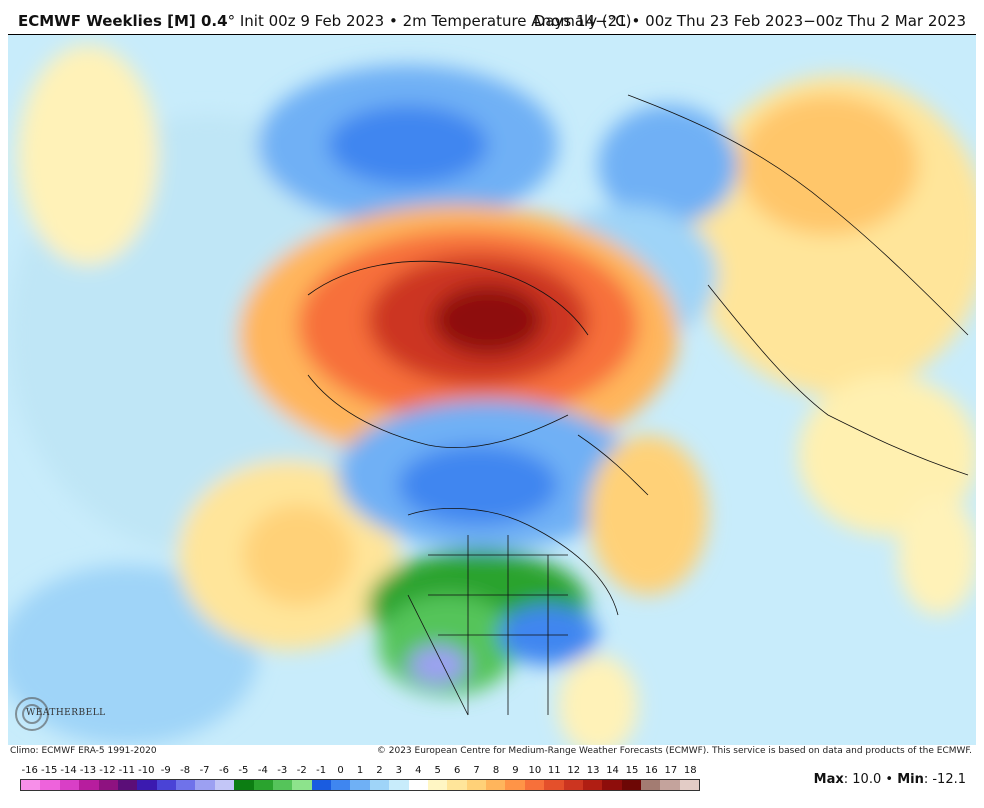 The width and height of the screenshot is (984, 808). What do you see at coordinates (612, 770) in the screenshot?
I see `legend-label: 14` at bounding box center [612, 770].